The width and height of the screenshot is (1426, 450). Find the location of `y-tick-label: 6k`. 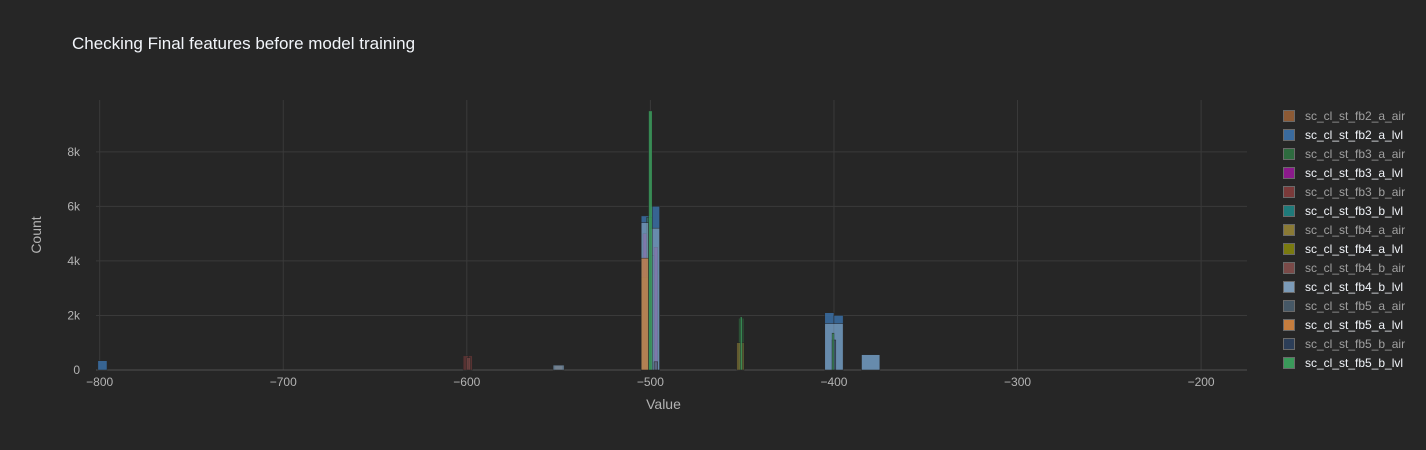

y-tick-label: 6k is located at coordinates (74, 206).